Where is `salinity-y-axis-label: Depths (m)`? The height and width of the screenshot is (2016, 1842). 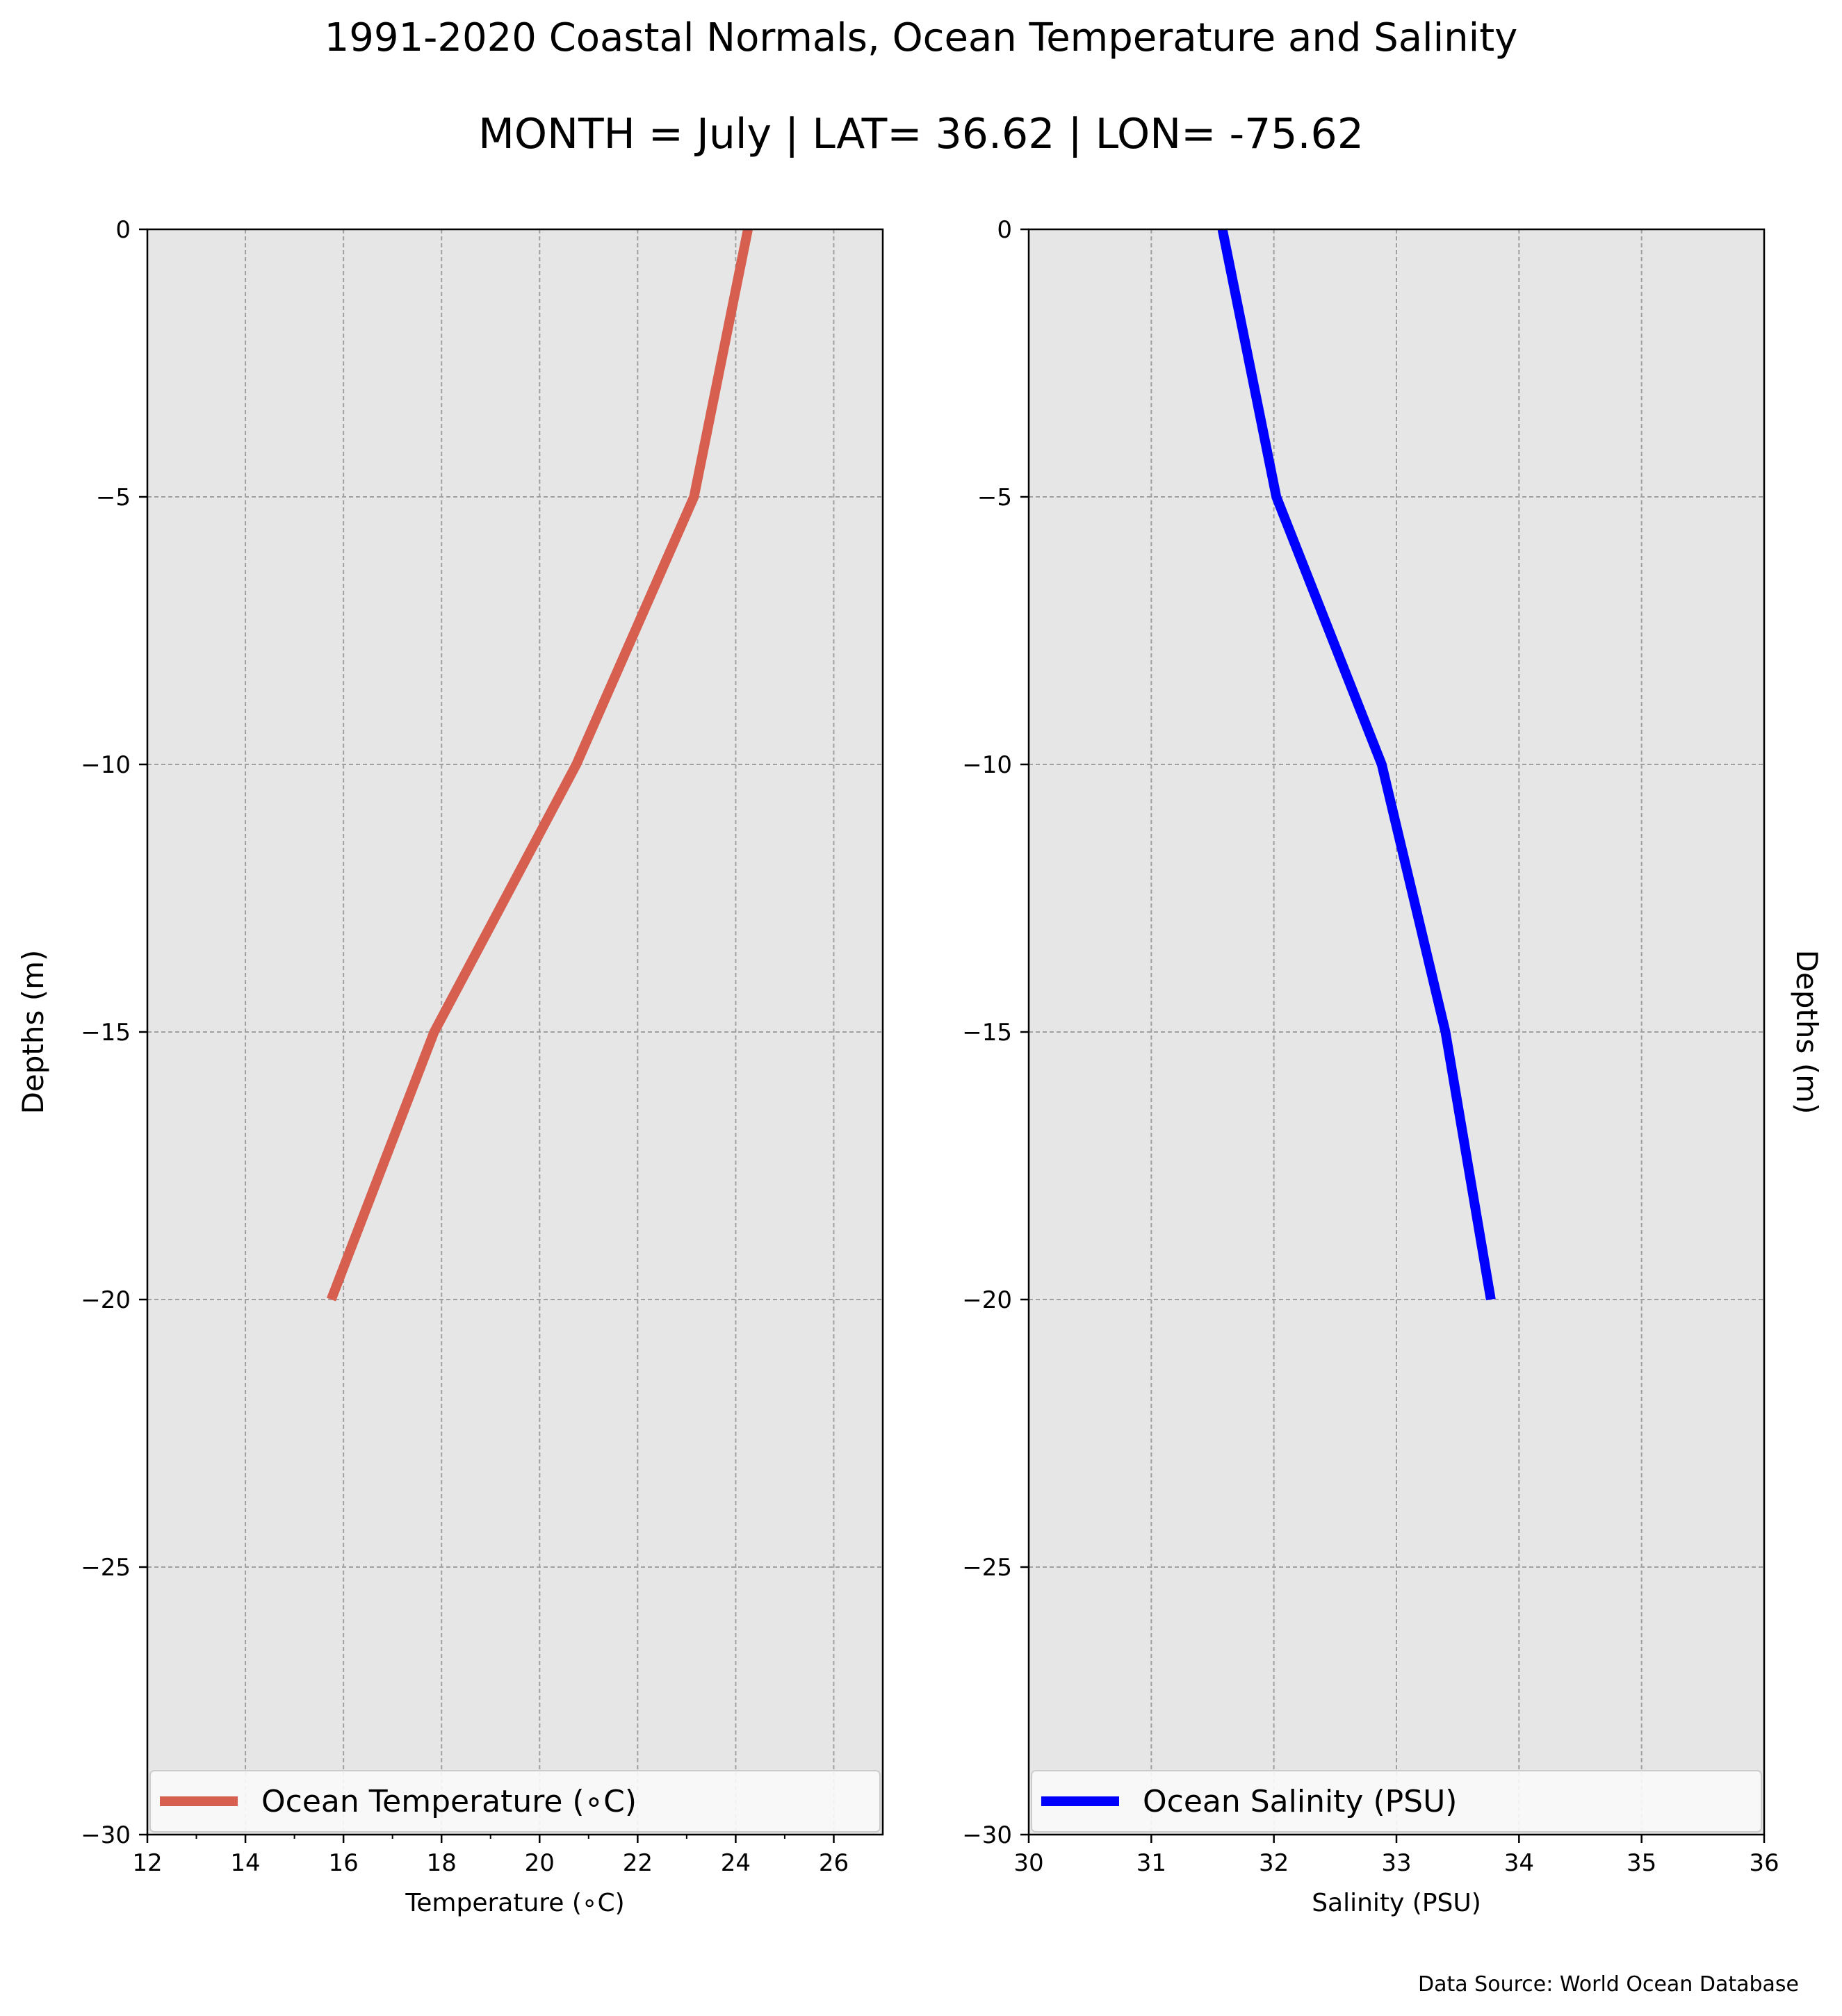
salinity-y-axis-label: Depths (m) is located at coordinates (1807, 1033).